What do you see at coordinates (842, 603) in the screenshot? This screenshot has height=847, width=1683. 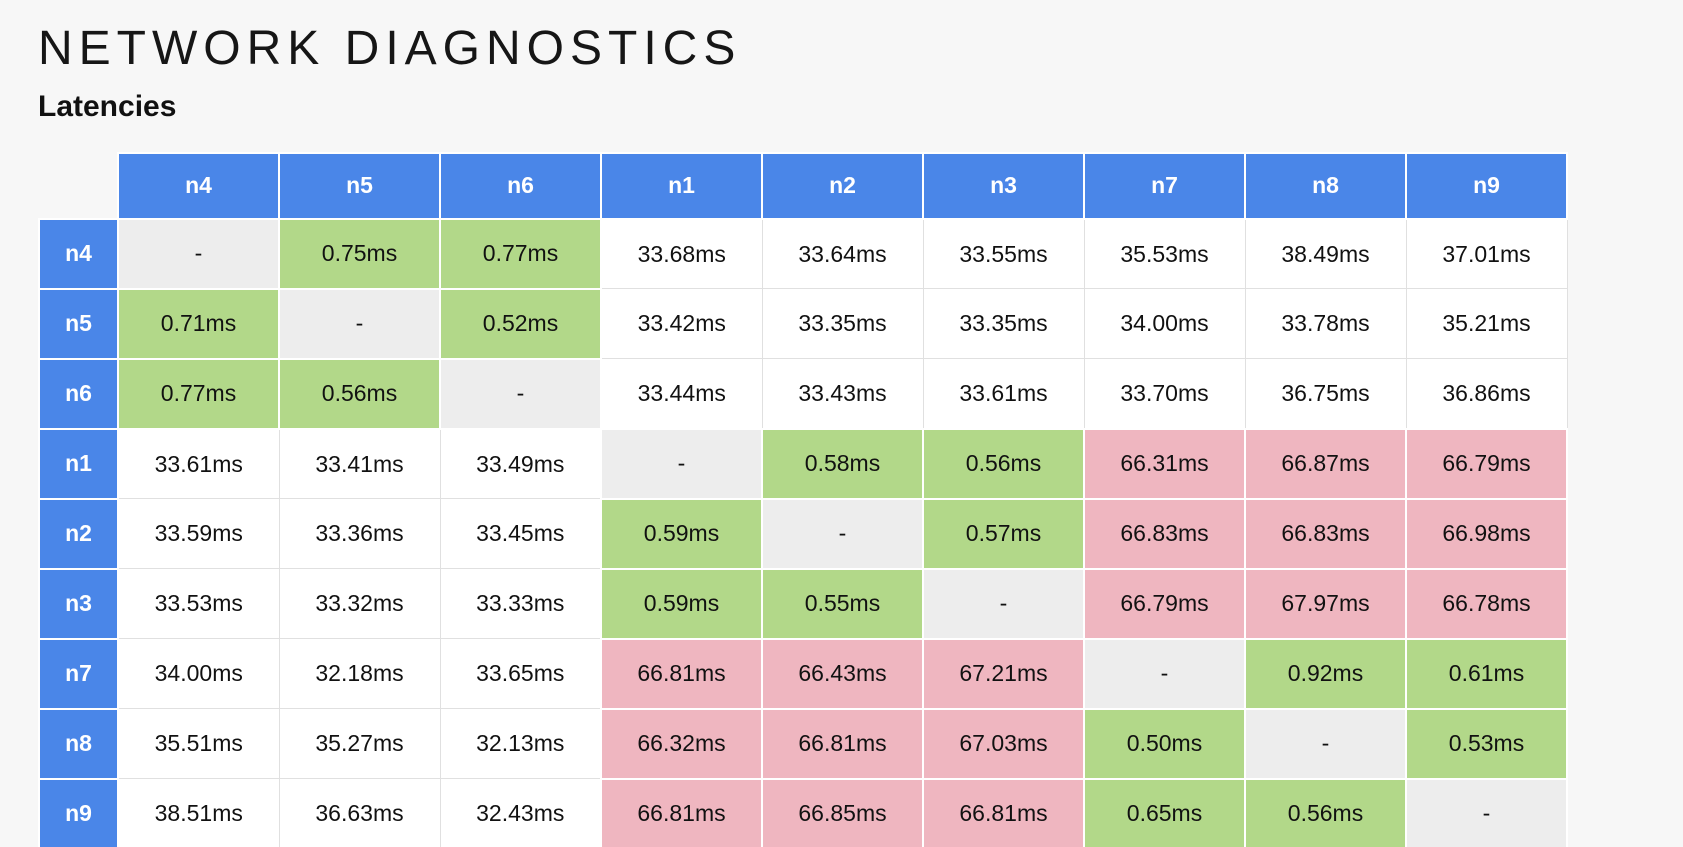 I see `latency-cell-n3-n2: 0.55ms` at bounding box center [842, 603].